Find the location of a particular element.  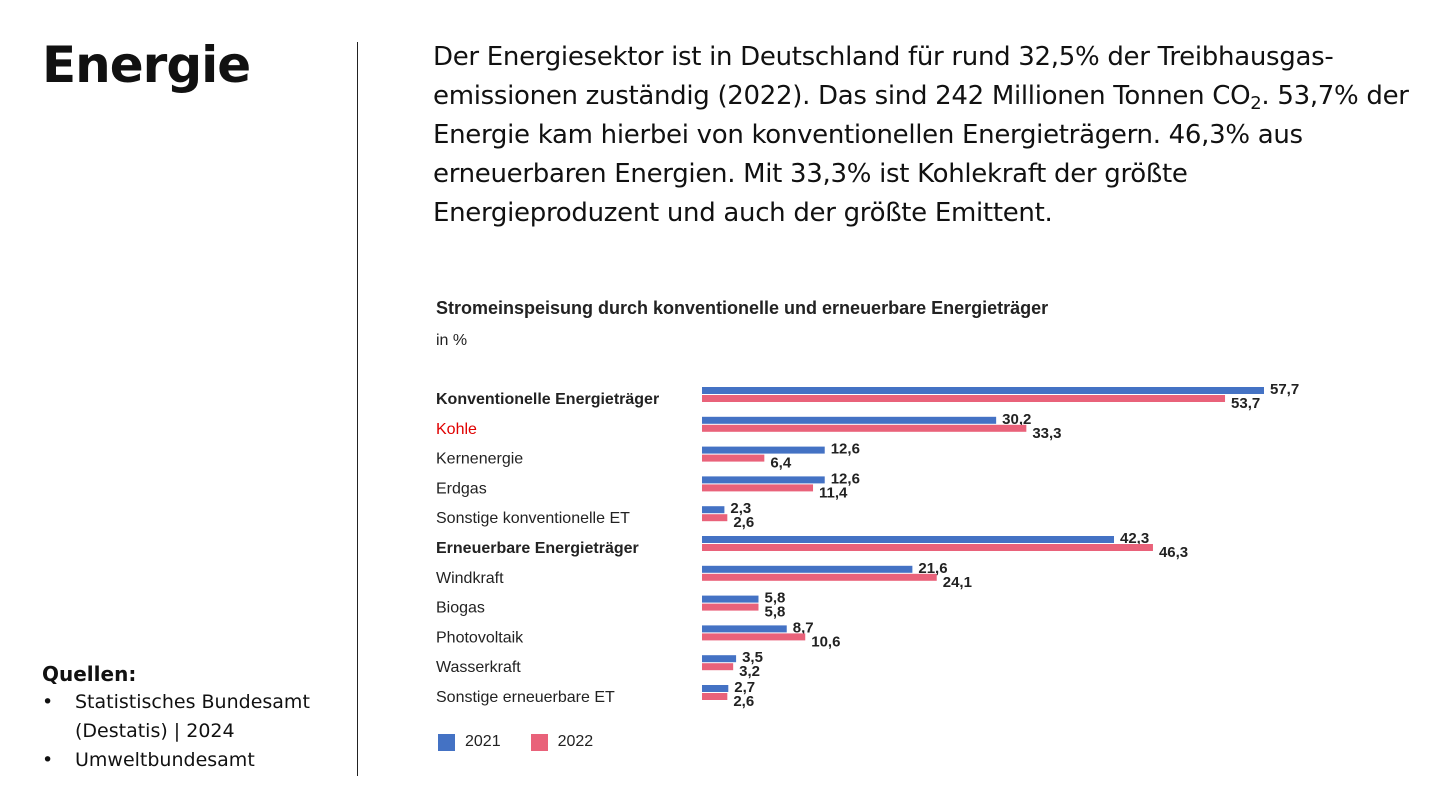

chart-unit-label: in % is located at coordinates (452, 340).